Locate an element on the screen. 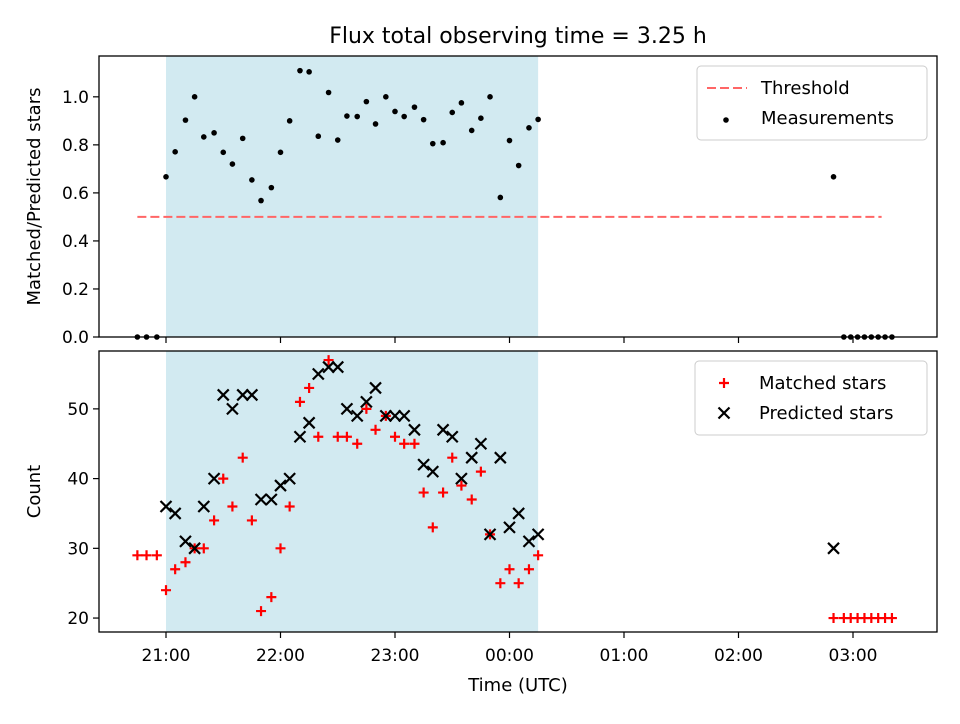 The image size is (960, 724). y-tick-label: 0.2 is located at coordinates (75, 290).